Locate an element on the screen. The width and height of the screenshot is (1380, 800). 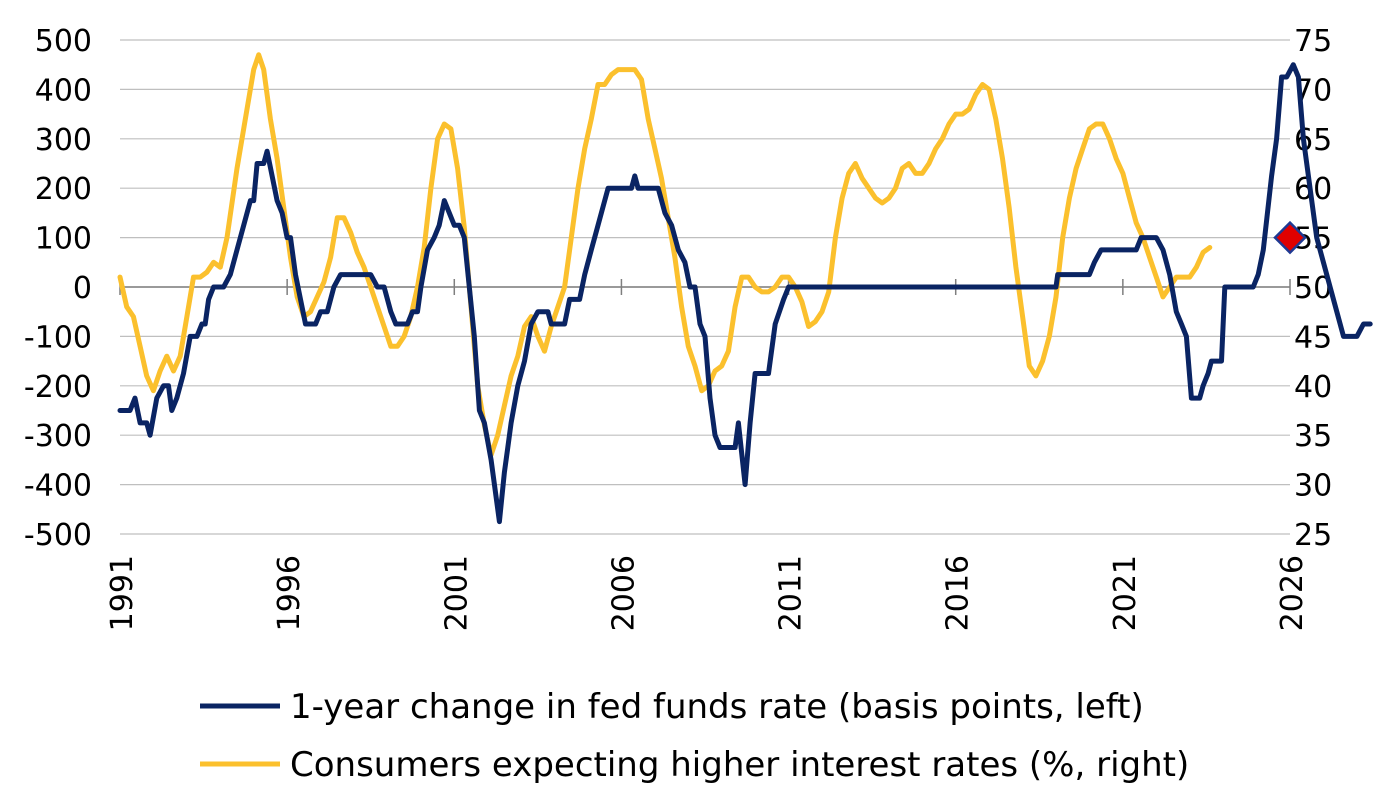
x-tick-label: 2021 is located at coordinates (1125, 593).